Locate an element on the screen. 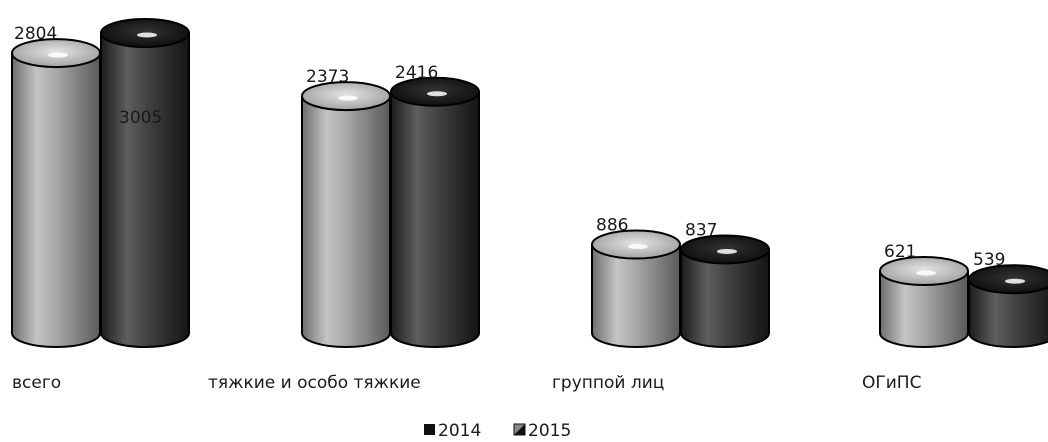 Image resolution: width=1048 pixels, height=442 pixels. category-label-2: группой лиц is located at coordinates (608, 383).